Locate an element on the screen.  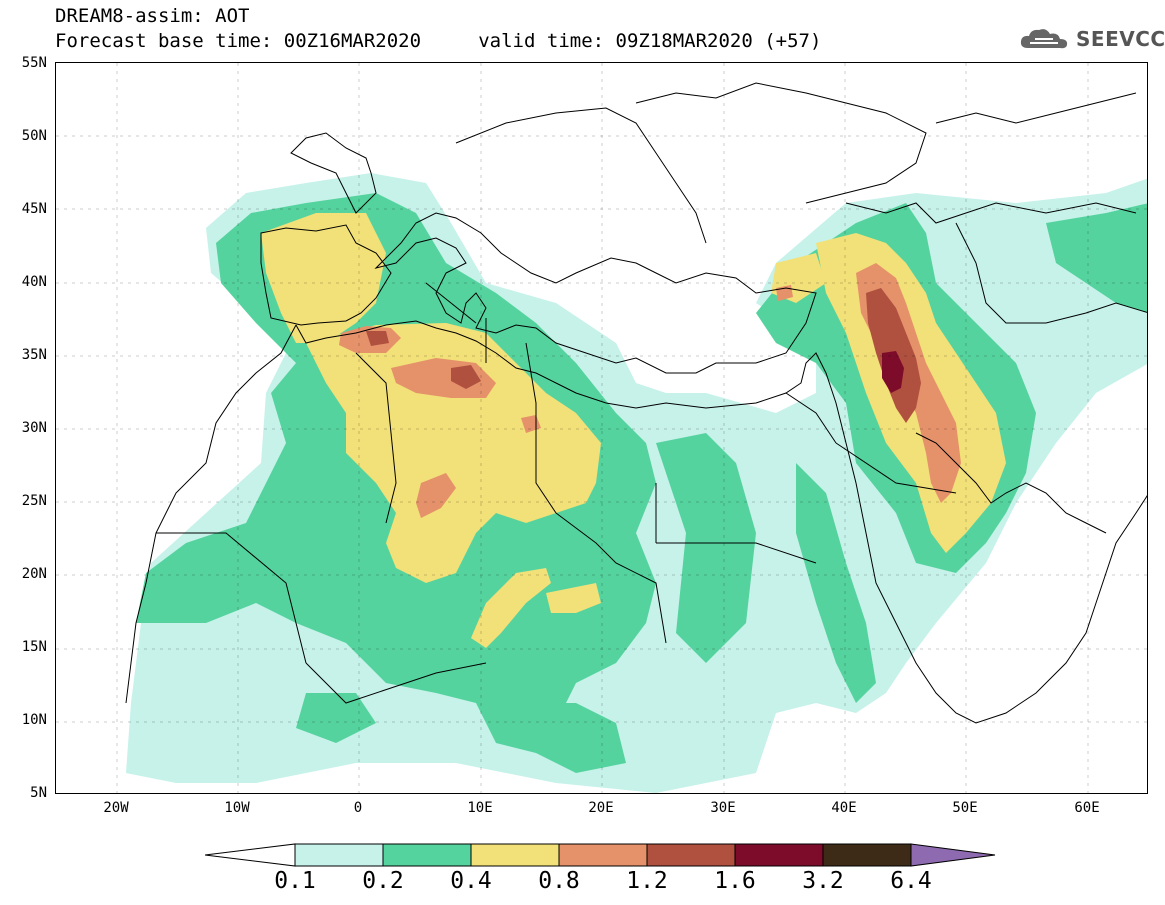
lat-label: 20N is located at coordinates (34, 574).